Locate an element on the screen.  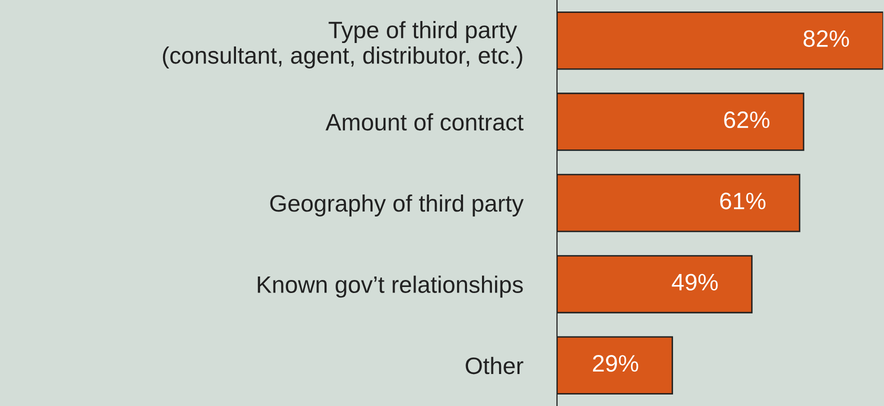
y-tick-label: Geography of third party is located at coordinates (397, 205).